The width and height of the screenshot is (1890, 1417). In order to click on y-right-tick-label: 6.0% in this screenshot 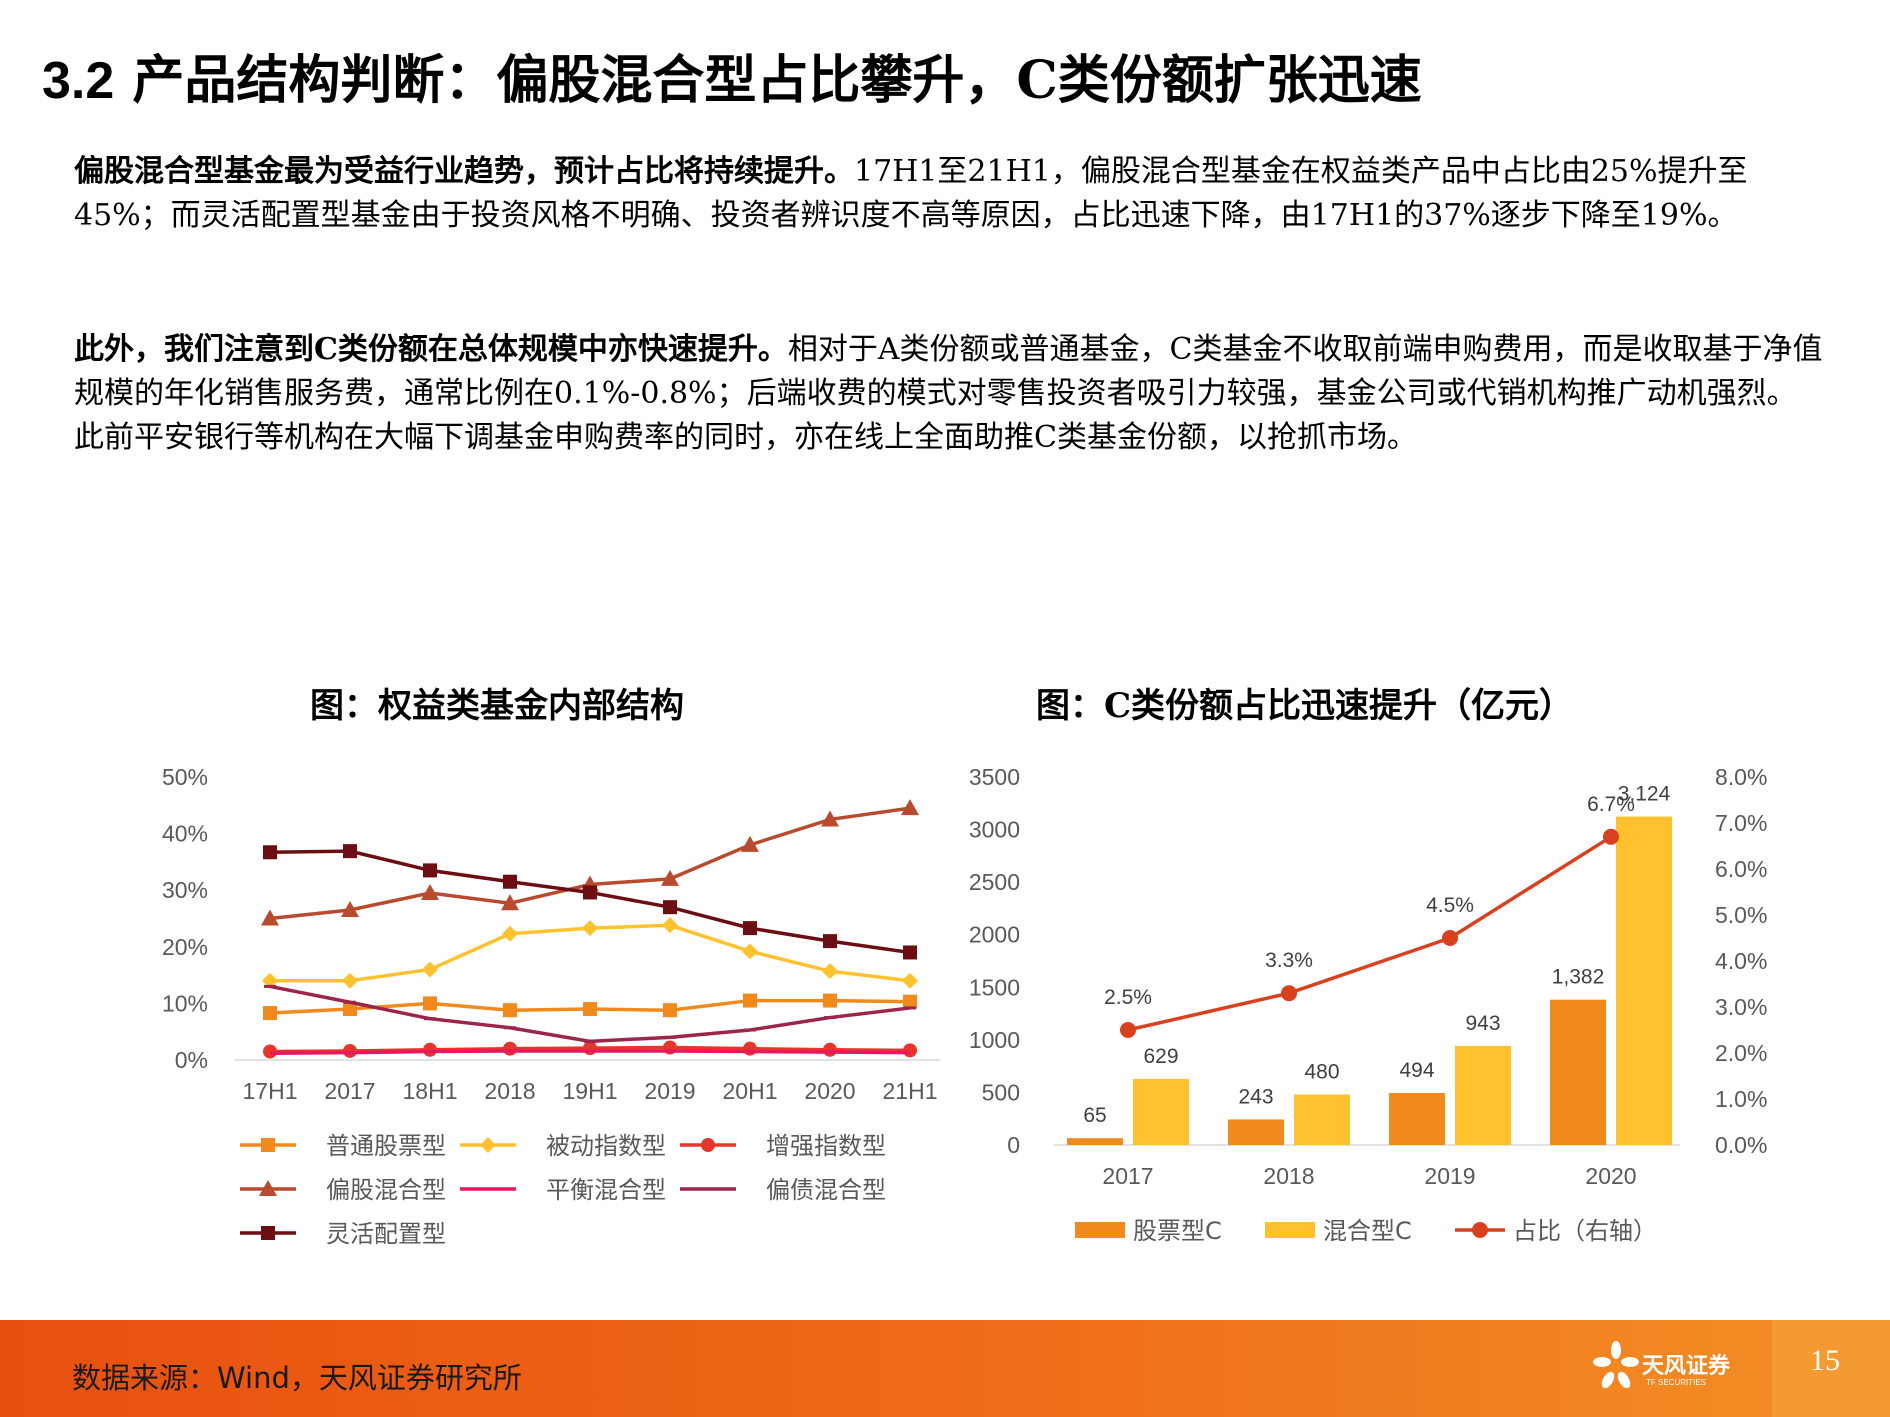, I will do `click(1741, 869)`.